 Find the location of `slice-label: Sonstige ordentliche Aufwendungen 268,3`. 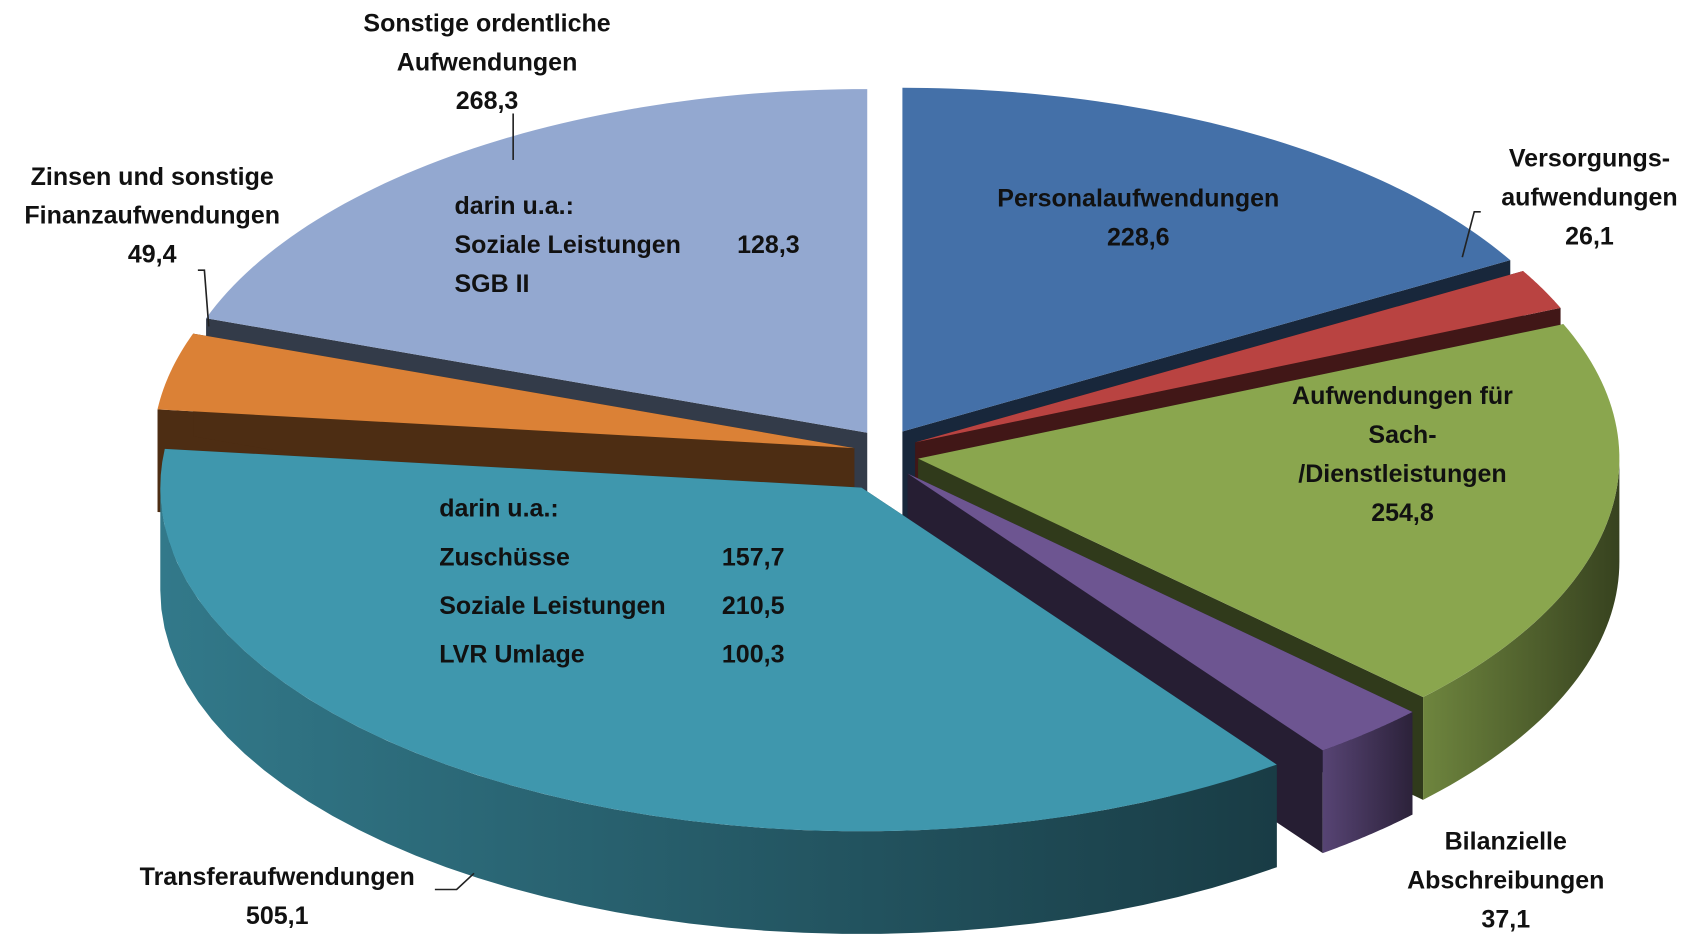

slice-label: Sonstige ordentliche Aufwendungen 268,3 is located at coordinates (486, 61).